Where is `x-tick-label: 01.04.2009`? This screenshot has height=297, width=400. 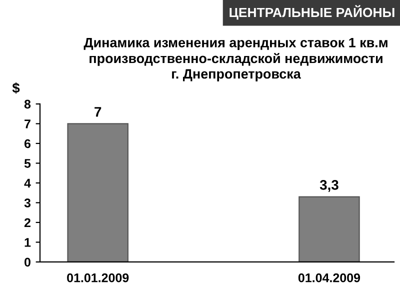
x-tick-label: 01.04.2009 is located at coordinates (329, 277).